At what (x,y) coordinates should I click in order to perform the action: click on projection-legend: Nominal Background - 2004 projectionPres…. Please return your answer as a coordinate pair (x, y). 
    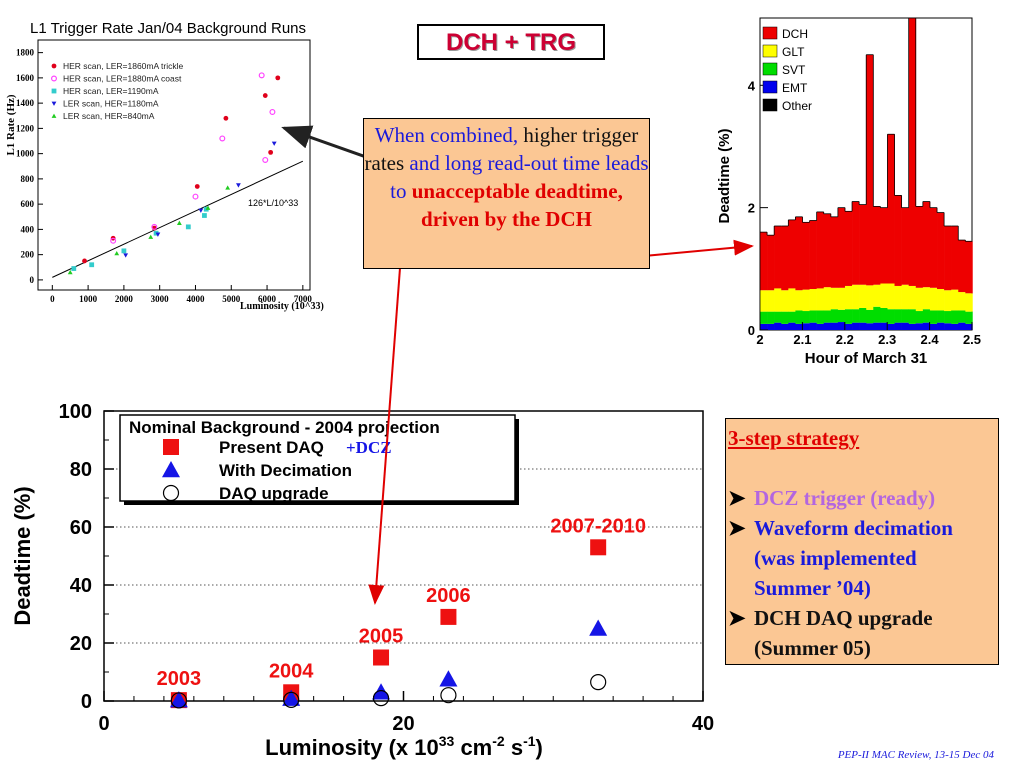
    Looking at the image, I should click on (319, 459).